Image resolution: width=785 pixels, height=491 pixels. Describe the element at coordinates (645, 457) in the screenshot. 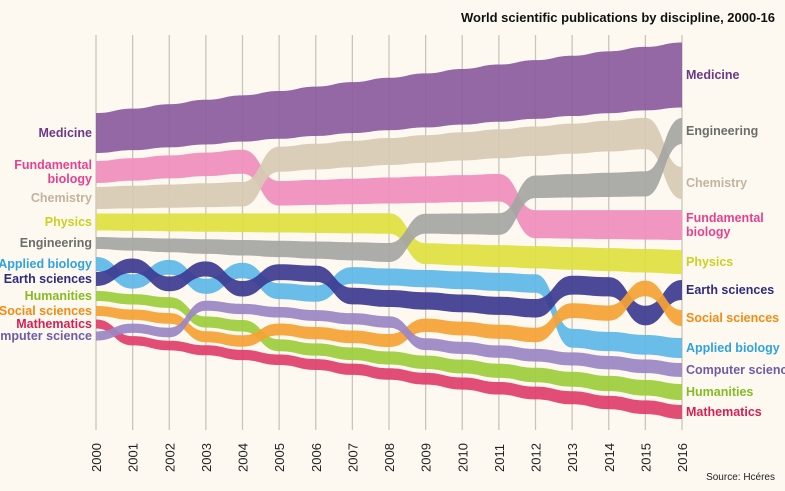

I see `x-tick-label: 2015` at that location.